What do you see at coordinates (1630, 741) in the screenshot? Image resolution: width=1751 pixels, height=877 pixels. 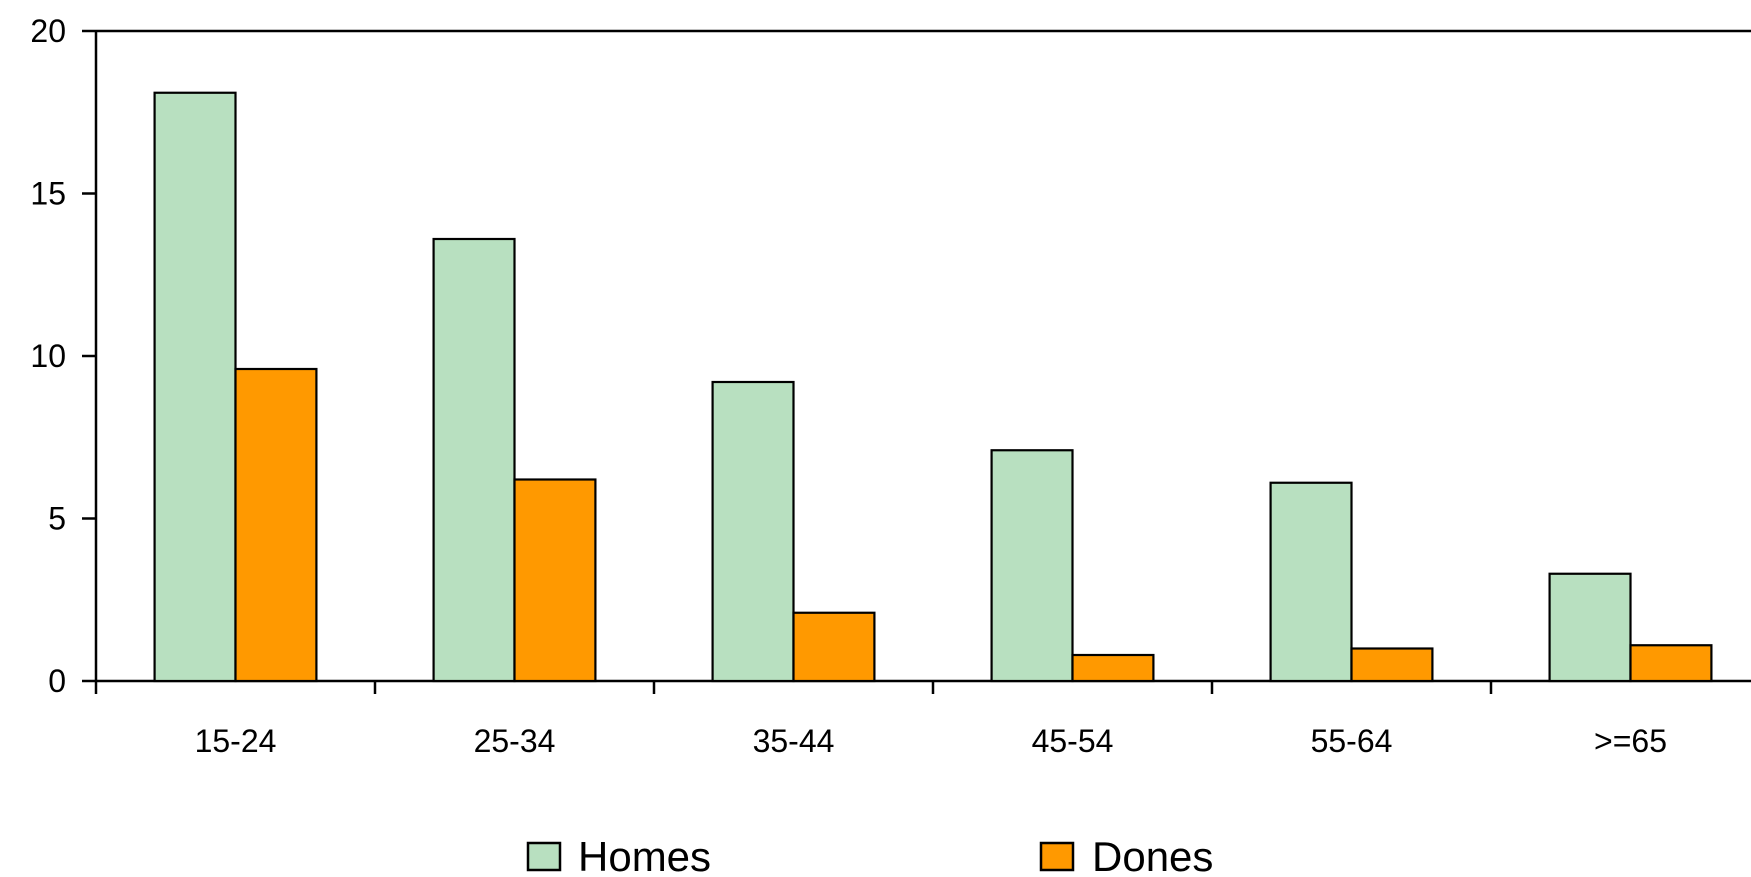 I see `x-tick-label: >=65` at bounding box center [1630, 741].